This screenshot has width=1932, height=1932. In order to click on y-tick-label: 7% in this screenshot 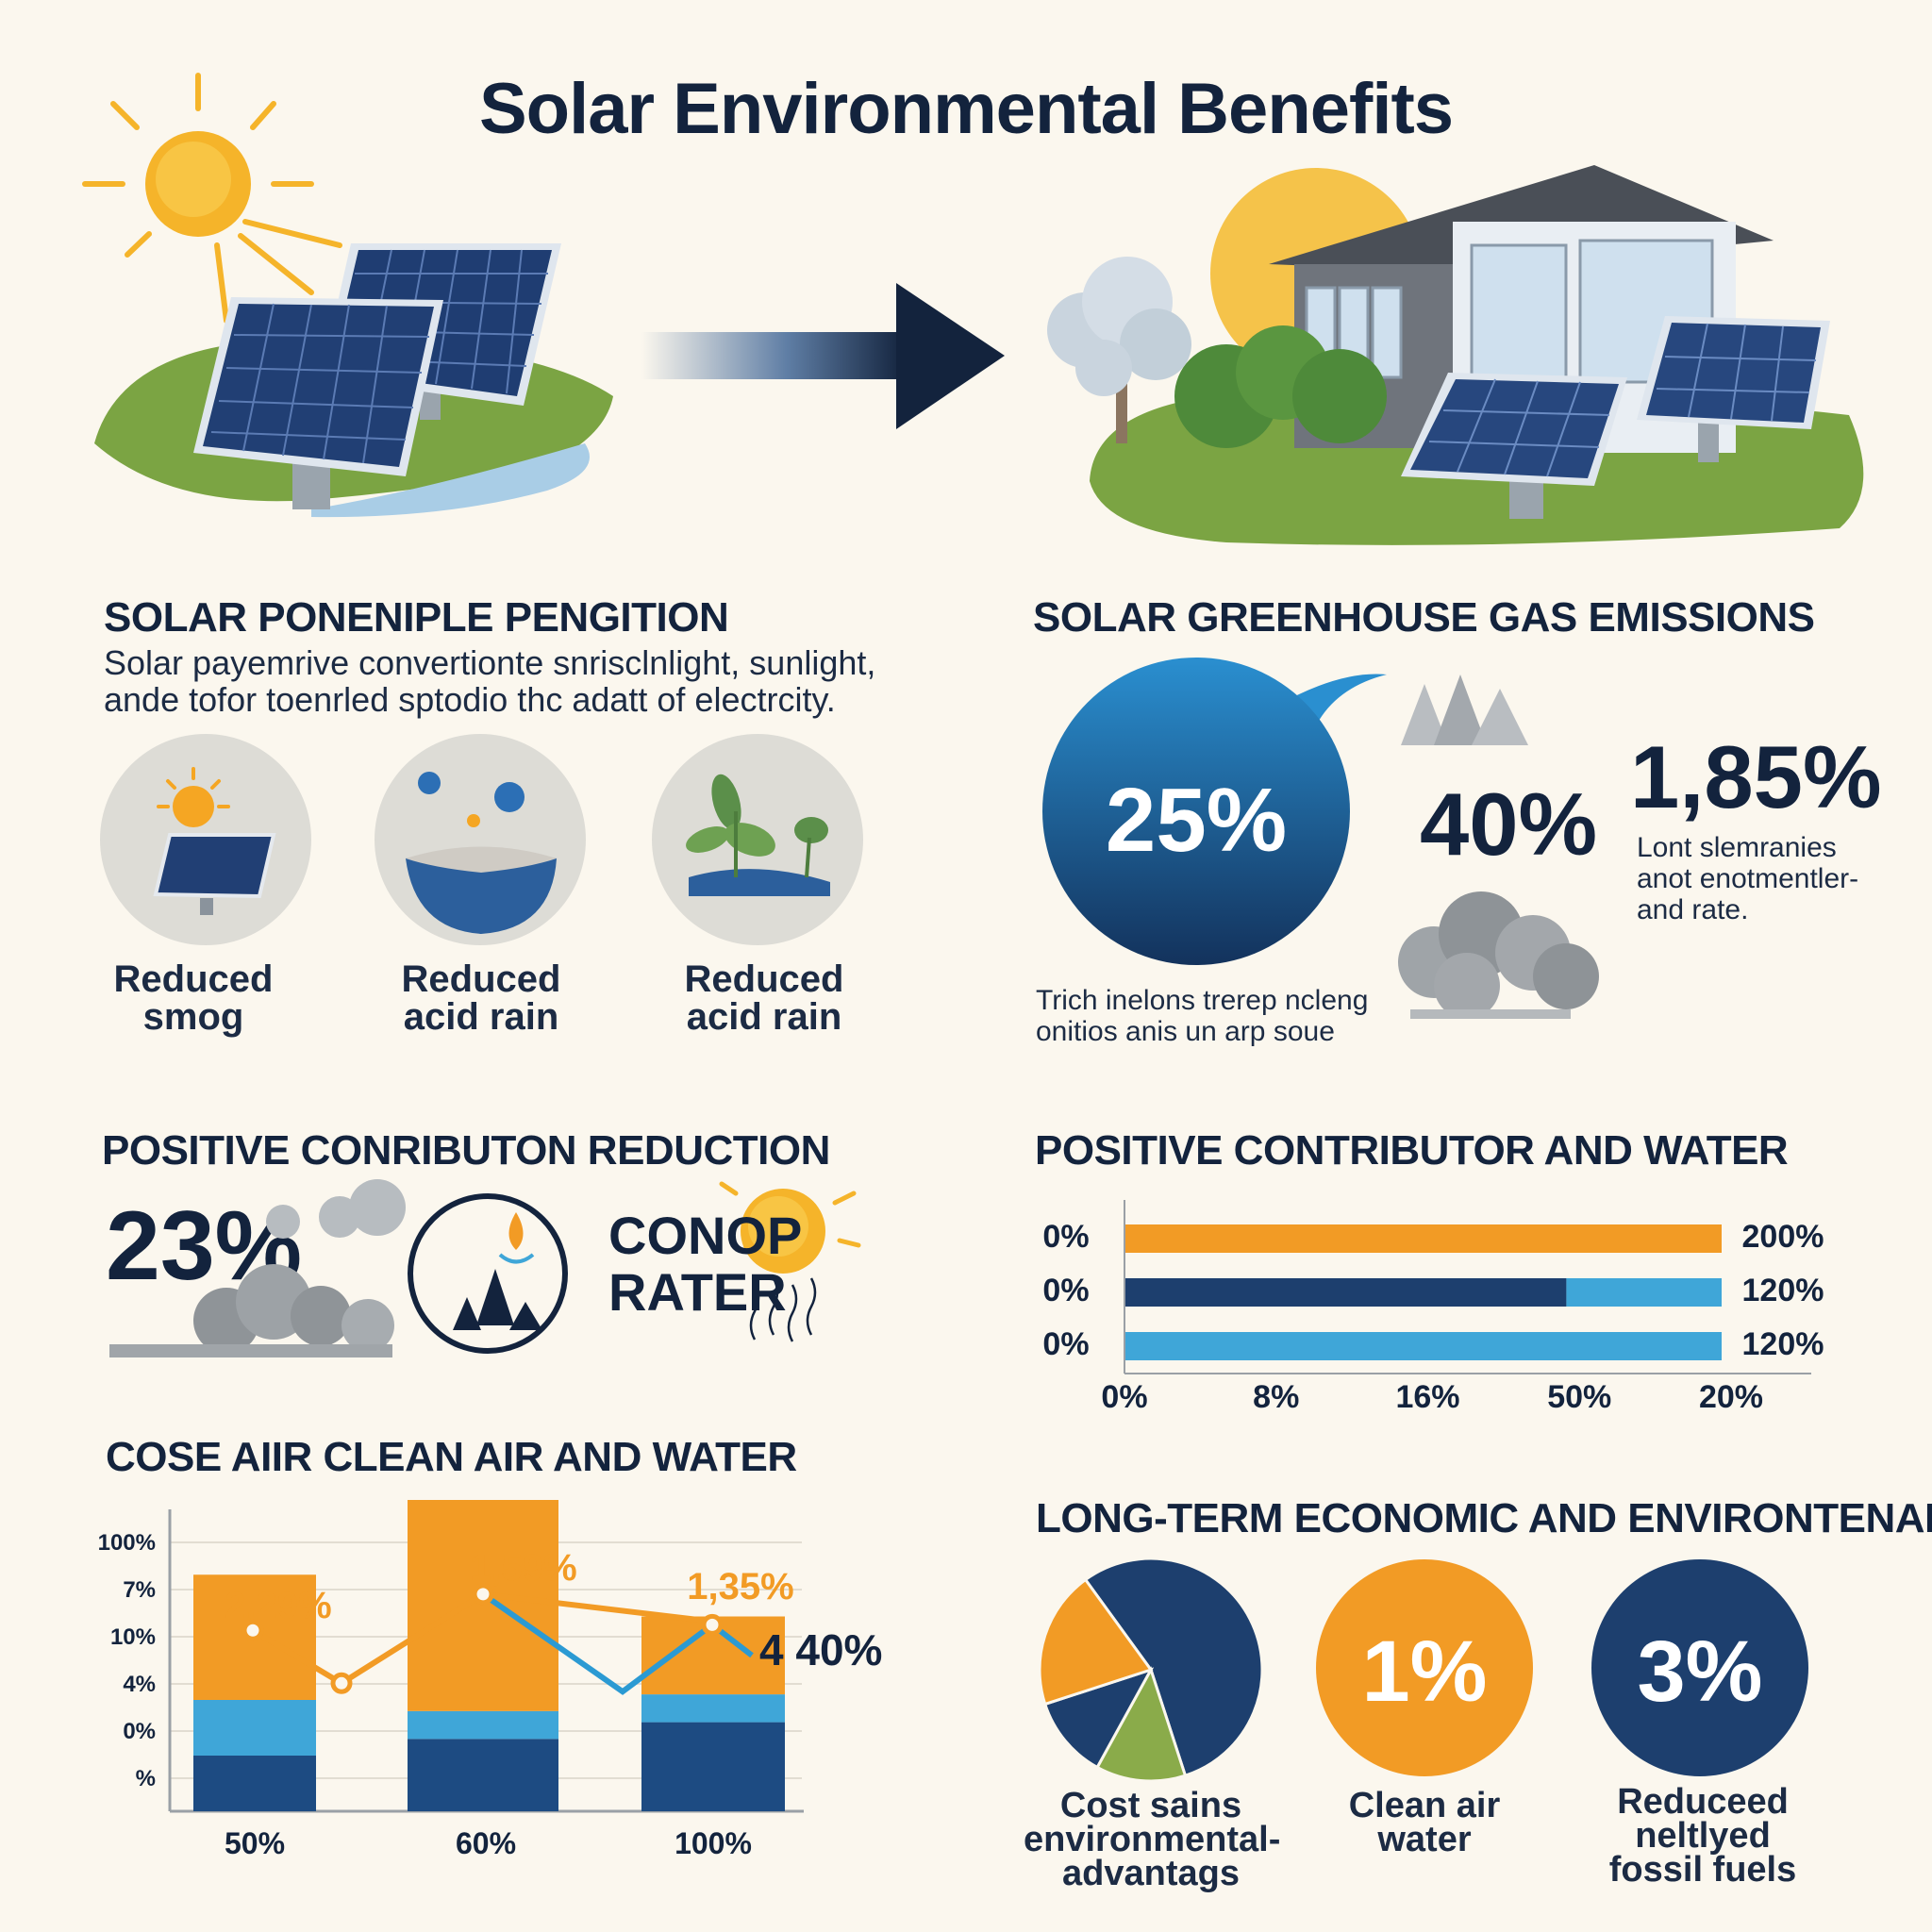, I will do `click(140, 1590)`.